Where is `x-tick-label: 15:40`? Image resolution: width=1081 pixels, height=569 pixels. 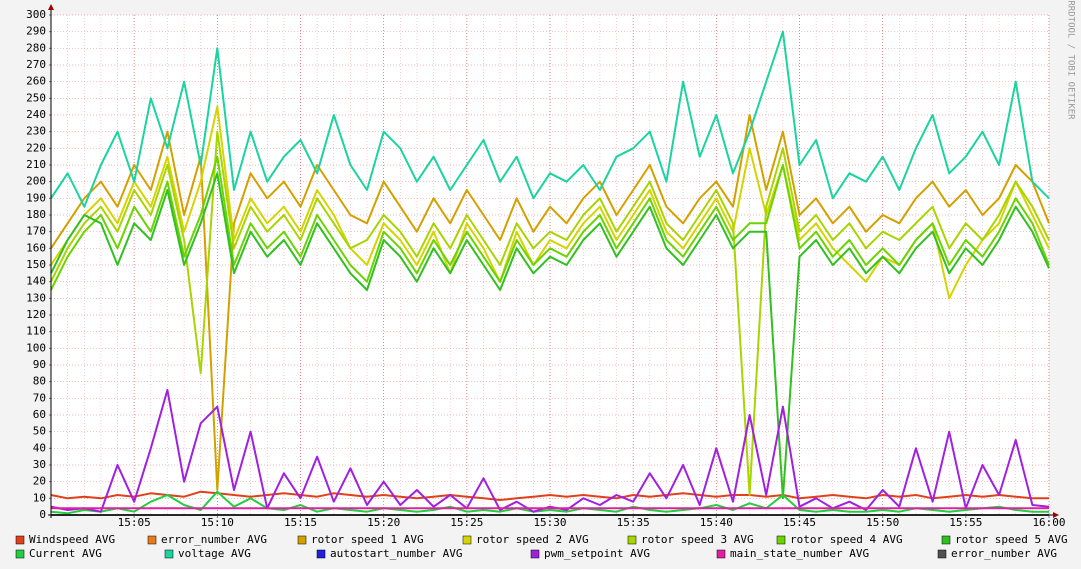 x-tick-label: 15:40 is located at coordinates (716, 522).